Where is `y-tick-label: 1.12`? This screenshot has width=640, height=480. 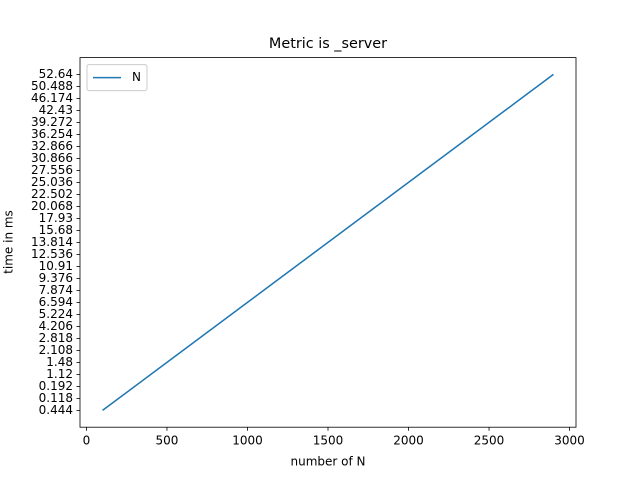 y-tick-label: 1.12 is located at coordinates (59, 374).